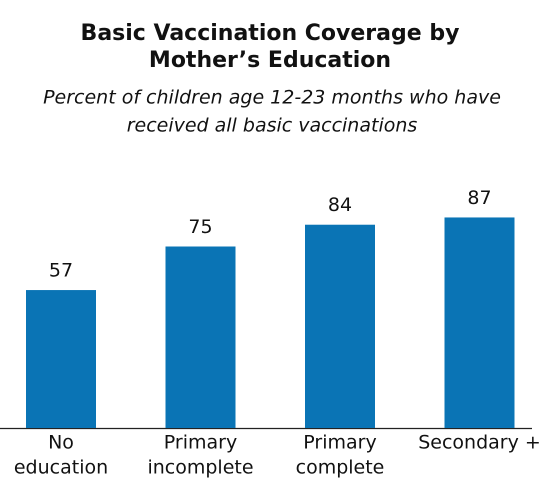 The width and height of the screenshot is (547, 484). I want to click on x-tick-label: incomplete, so click(200, 468).